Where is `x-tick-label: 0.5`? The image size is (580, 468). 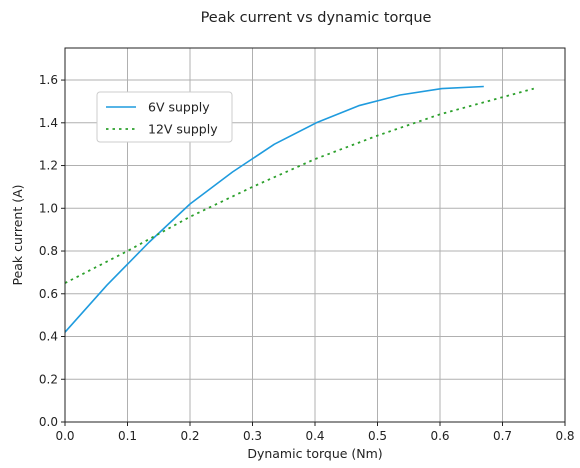
x-tick-label: 0.5 is located at coordinates (377, 436).